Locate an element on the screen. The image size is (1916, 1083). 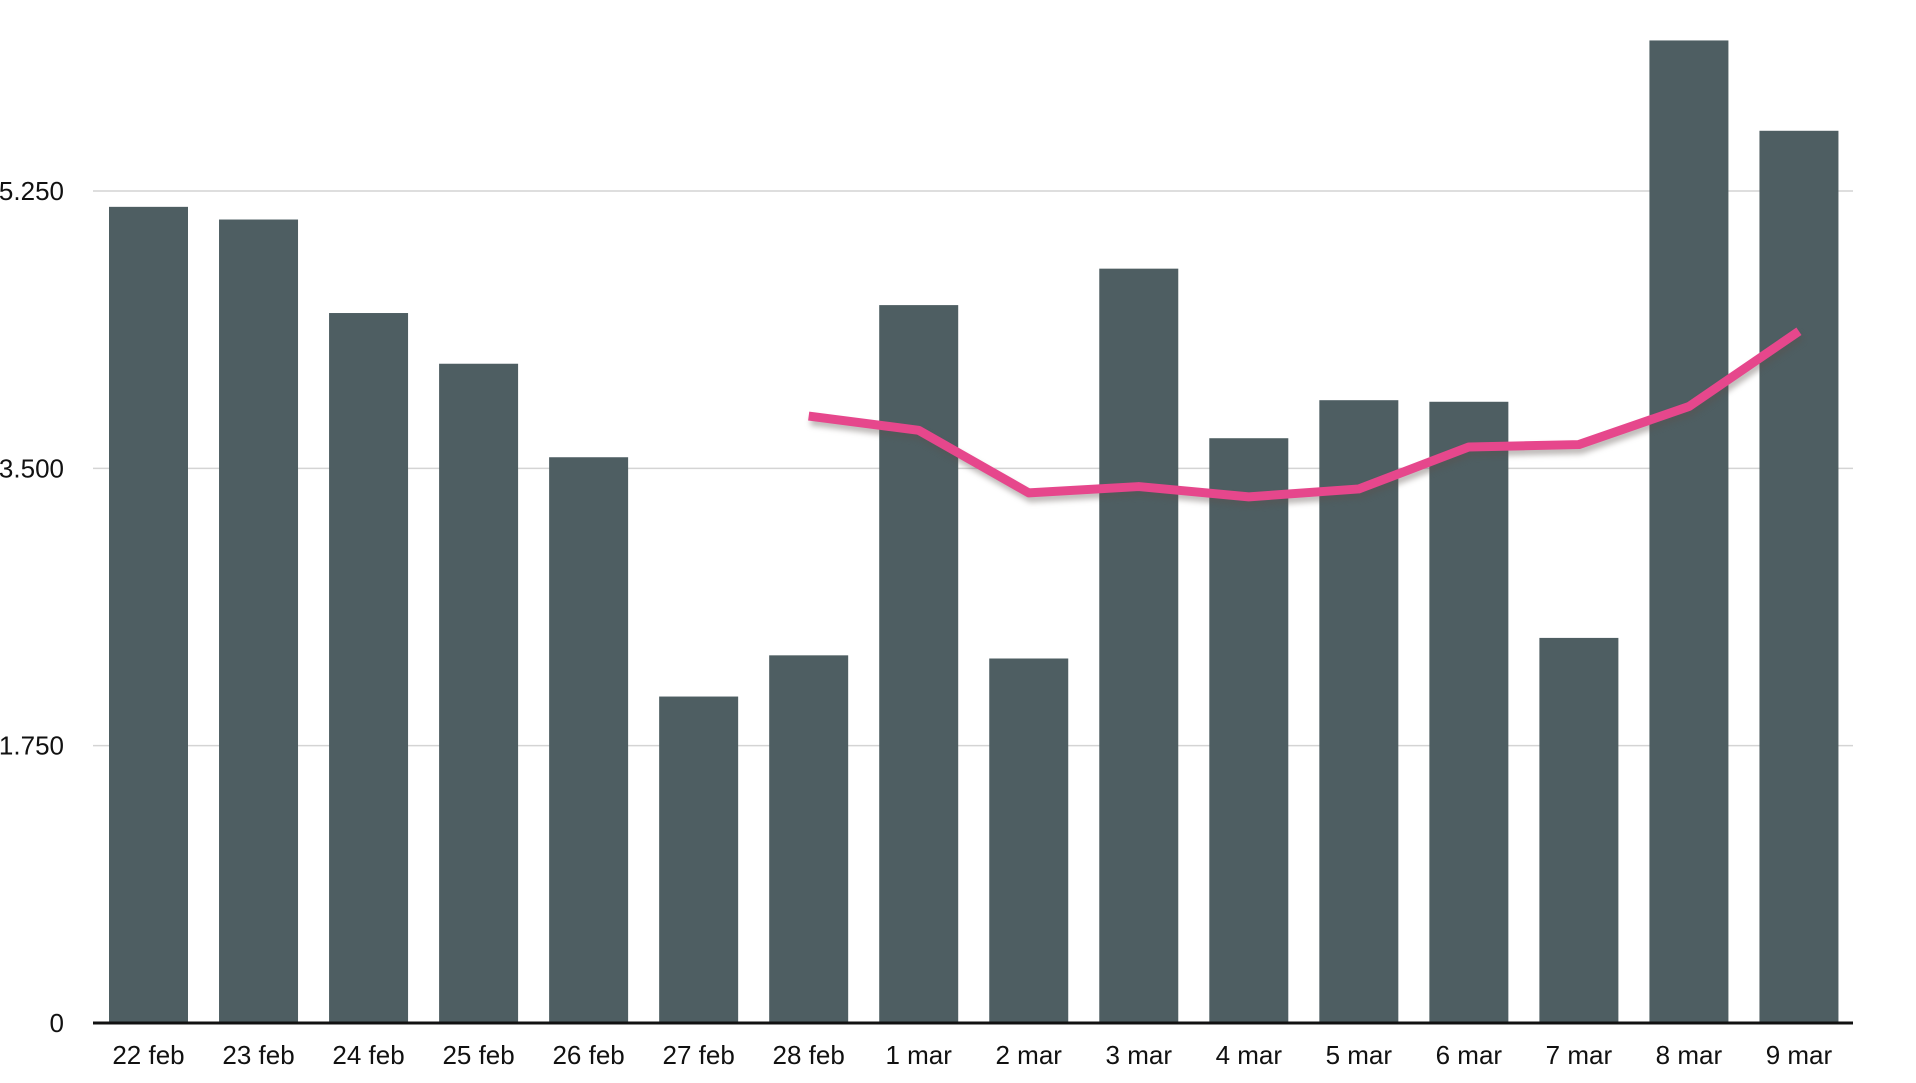
x-label-1-mar: 1 mar is located at coordinates (918, 1055).